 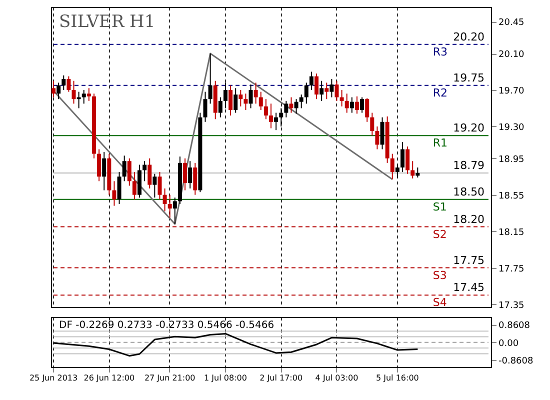 What do you see at coordinates (469, 191) in the screenshot?
I see `annotation: 18.50` at bounding box center [469, 191].